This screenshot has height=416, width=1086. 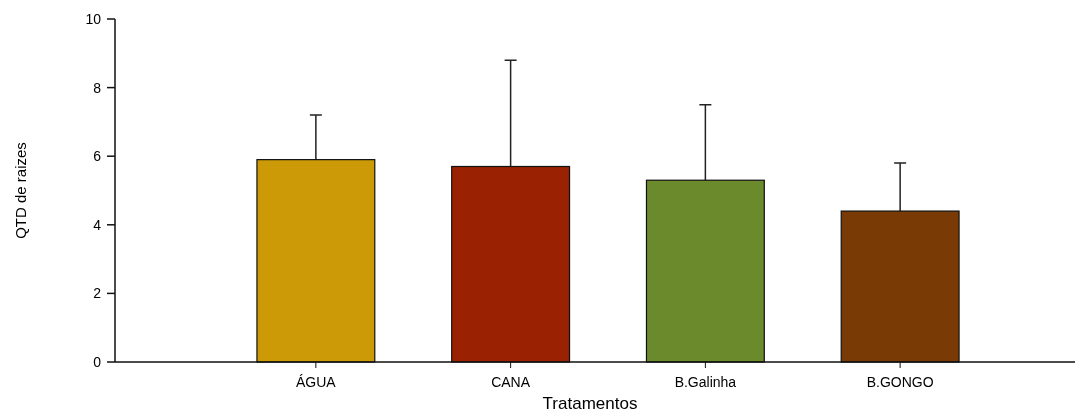 What do you see at coordinates (316, 382) in the screenshot?
I see `x-tick-label: ÁGUA` at bounding box center [316, 382].